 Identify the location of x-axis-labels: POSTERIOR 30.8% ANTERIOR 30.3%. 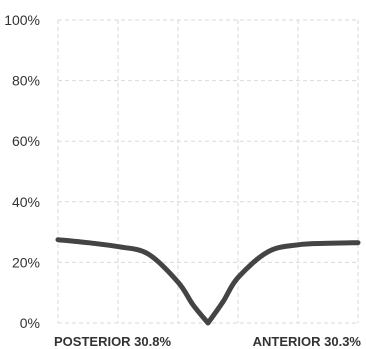
(207, 341).